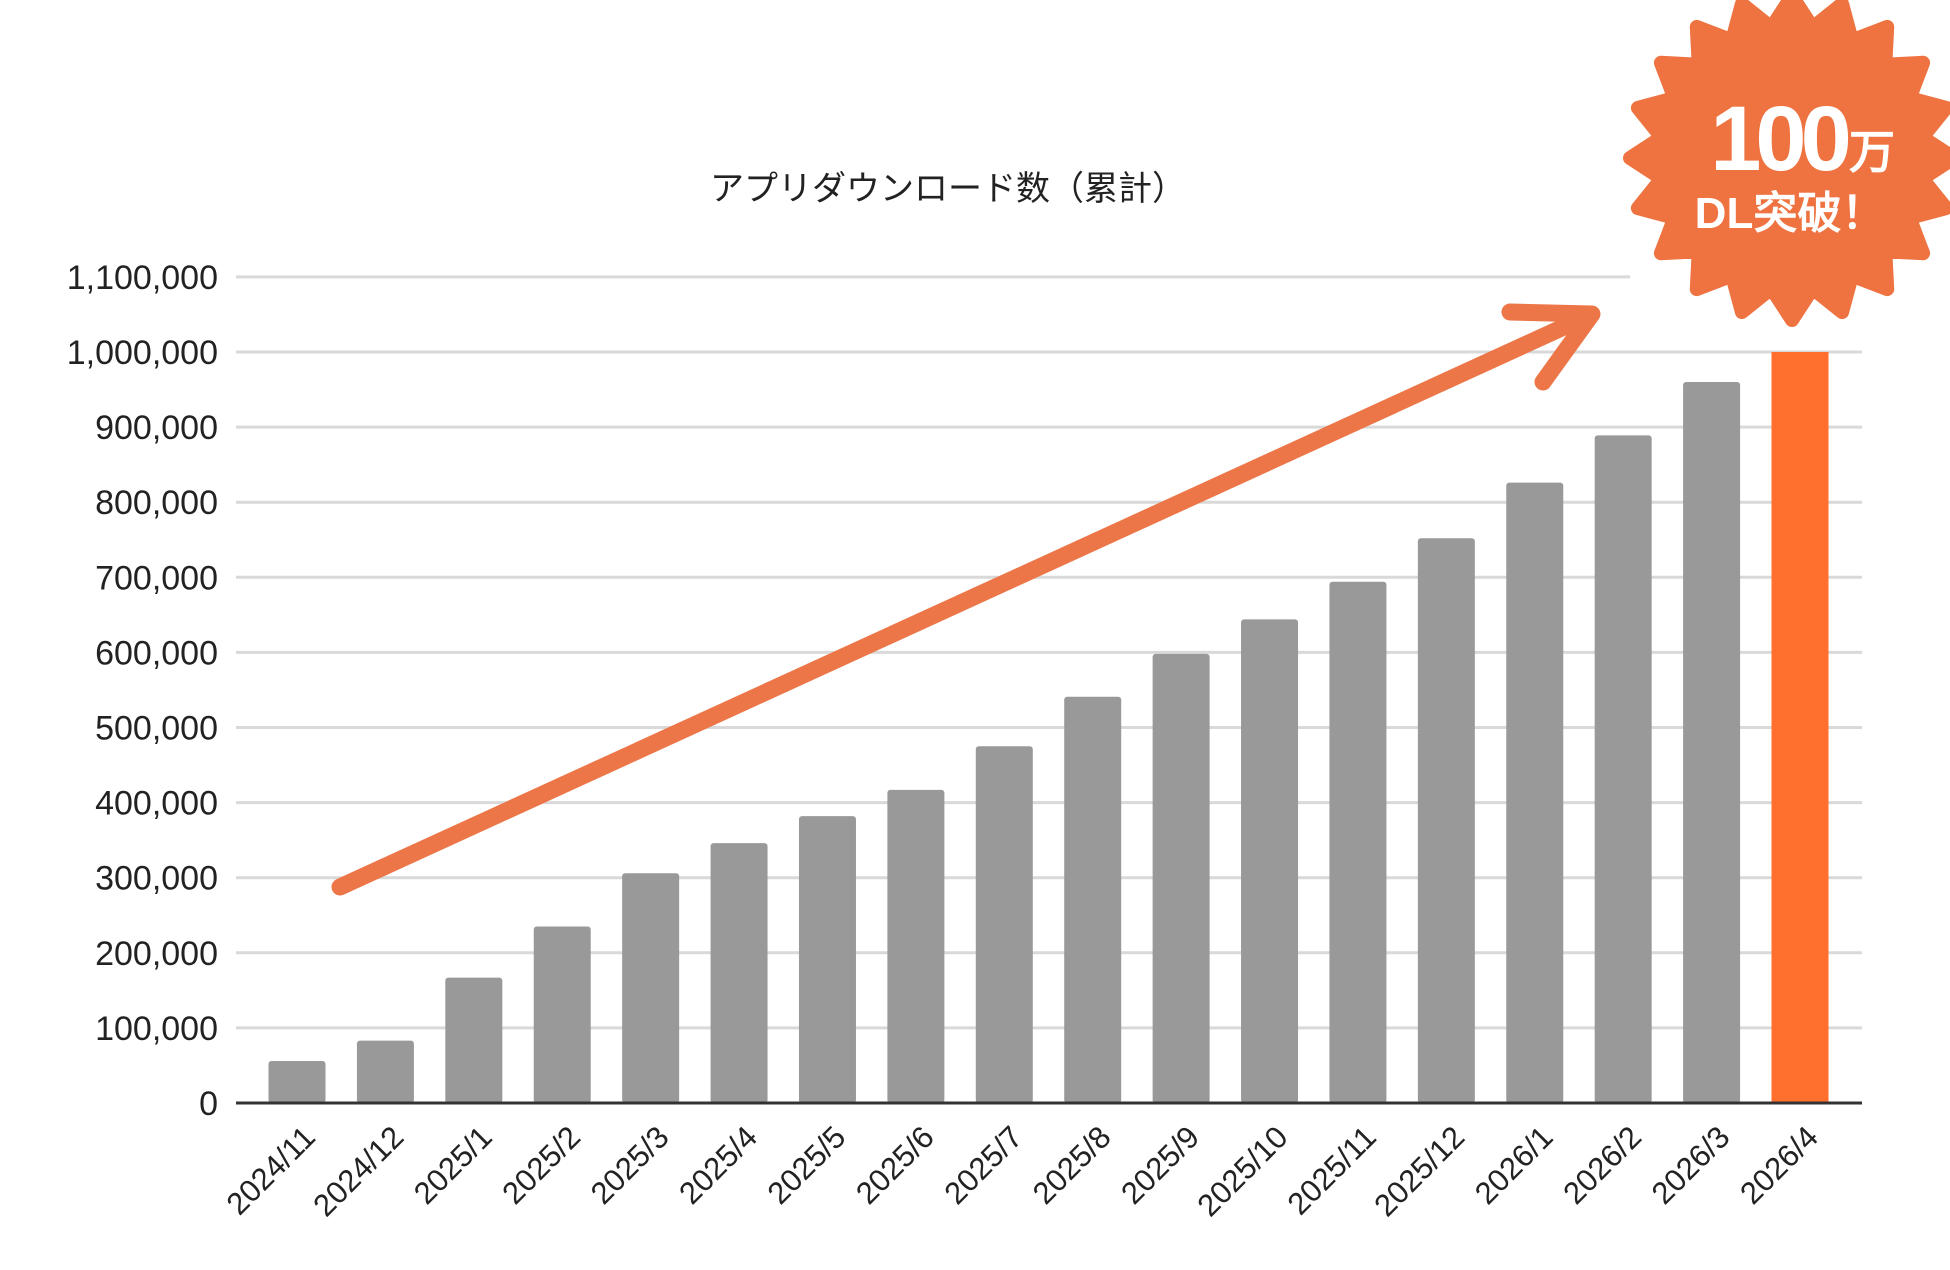  Describe the element at coordinates (156, 503) in the screenshot. I see `y-tick-label: 800,000` at that location.